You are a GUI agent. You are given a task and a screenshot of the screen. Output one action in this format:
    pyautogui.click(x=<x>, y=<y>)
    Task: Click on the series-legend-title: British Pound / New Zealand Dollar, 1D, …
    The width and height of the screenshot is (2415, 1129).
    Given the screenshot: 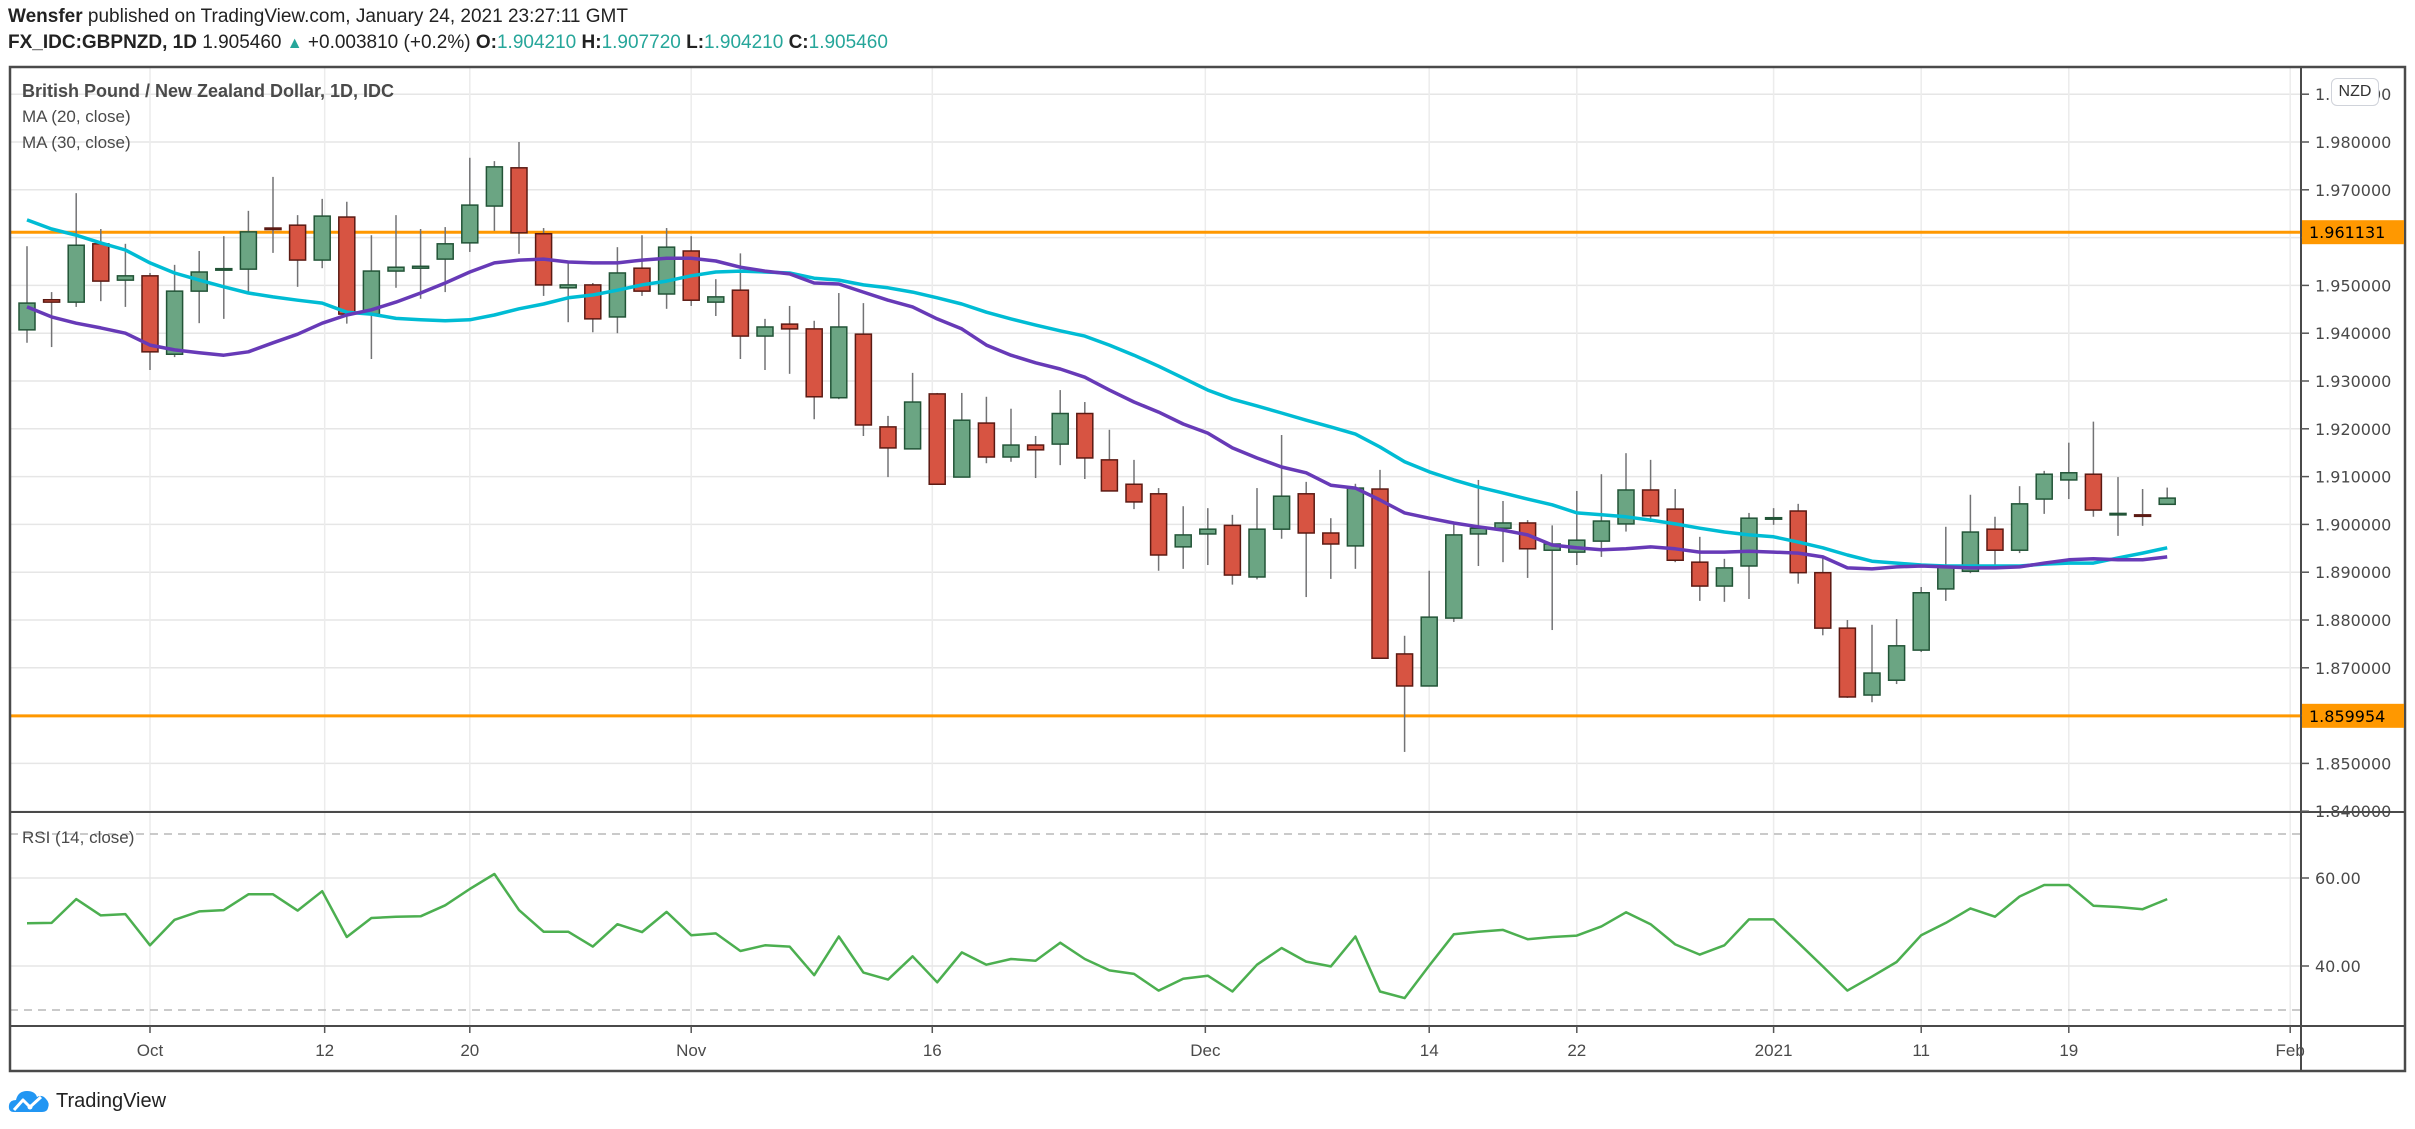 What is the action you would take?
    pyautogui.click(x=208, y=91)
    